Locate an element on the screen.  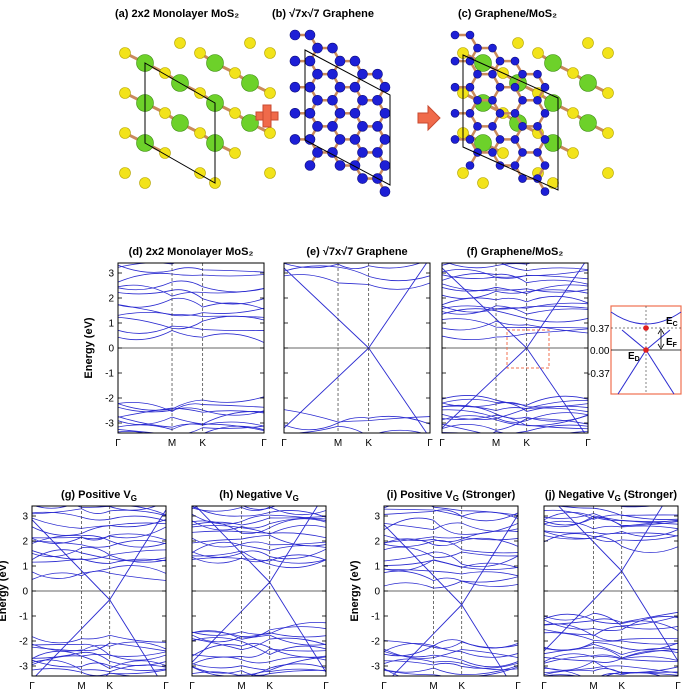
inset-tick-m037: -0.37 is located at coordinates (598, 374).